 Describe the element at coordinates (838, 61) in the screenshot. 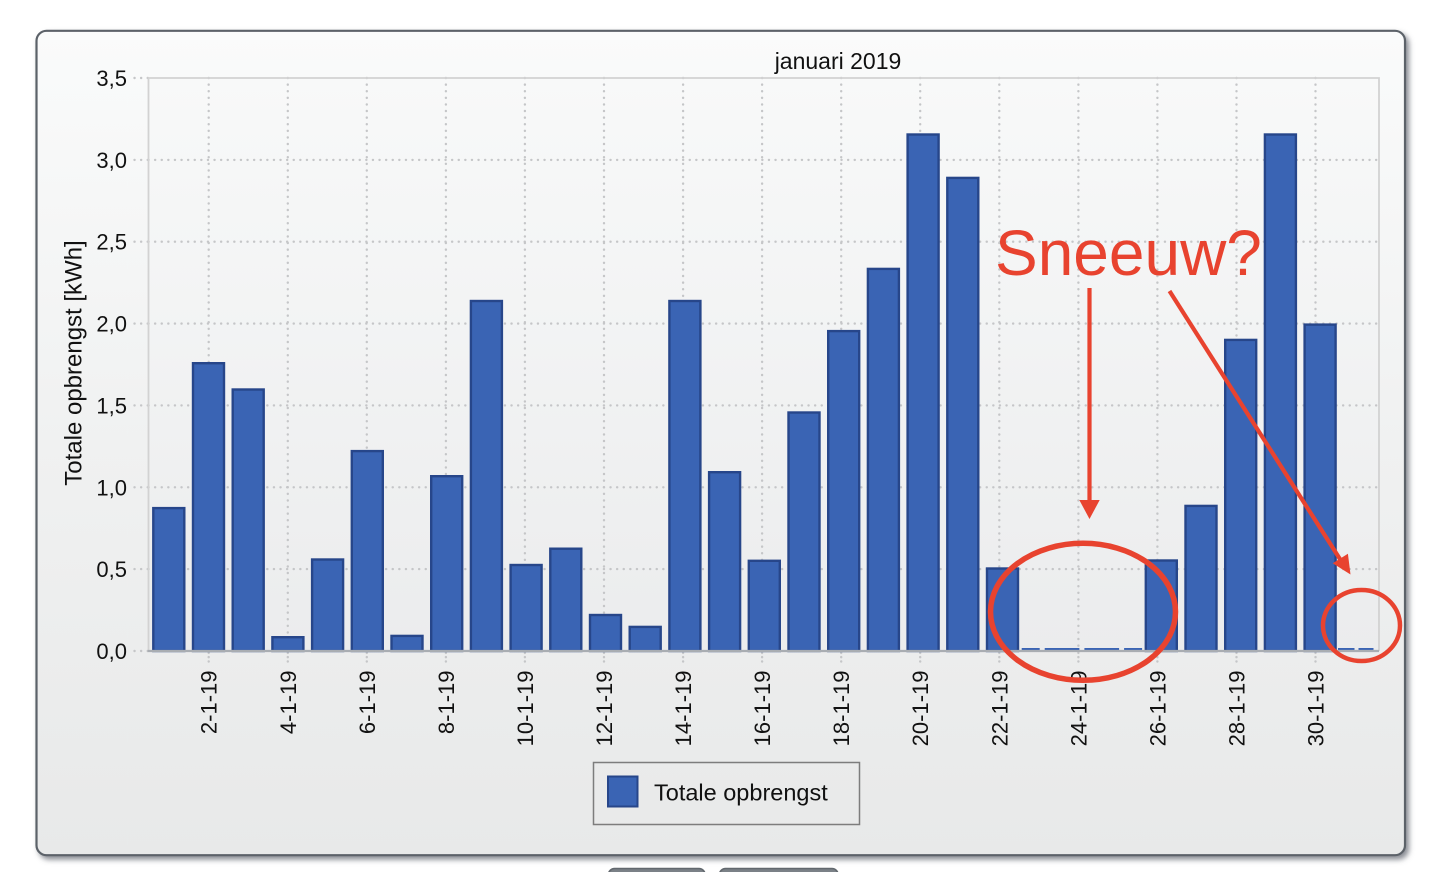

I see `svg-text: januari 2019` at that location.